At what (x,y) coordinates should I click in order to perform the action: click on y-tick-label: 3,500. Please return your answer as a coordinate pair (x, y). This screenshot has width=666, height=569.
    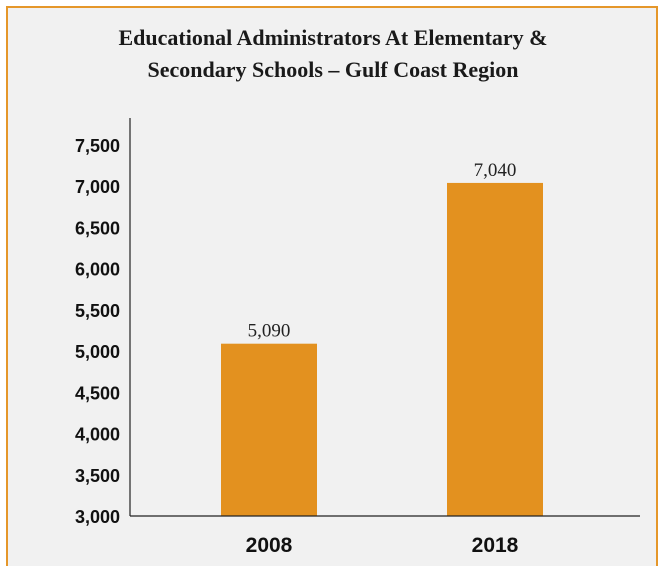
    Looking at the image, I should click on (97, 476).